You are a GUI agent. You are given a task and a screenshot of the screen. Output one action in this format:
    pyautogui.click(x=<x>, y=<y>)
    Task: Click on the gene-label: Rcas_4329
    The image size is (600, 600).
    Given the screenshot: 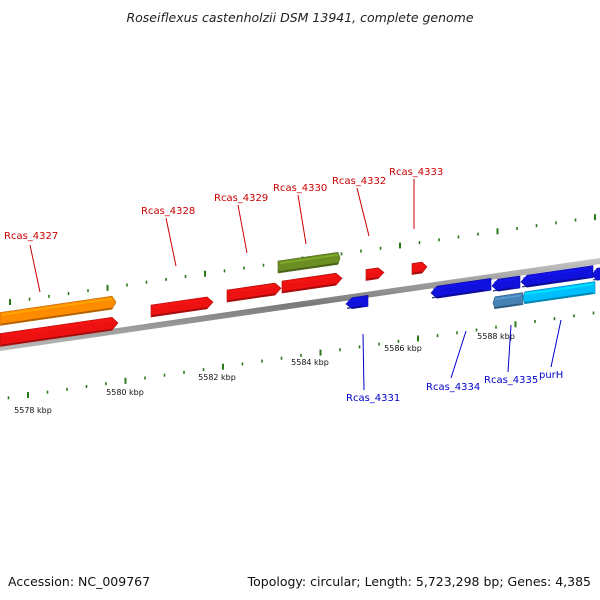 What is the action you would take?
    pyautogui.click(x=241, y=198)
    